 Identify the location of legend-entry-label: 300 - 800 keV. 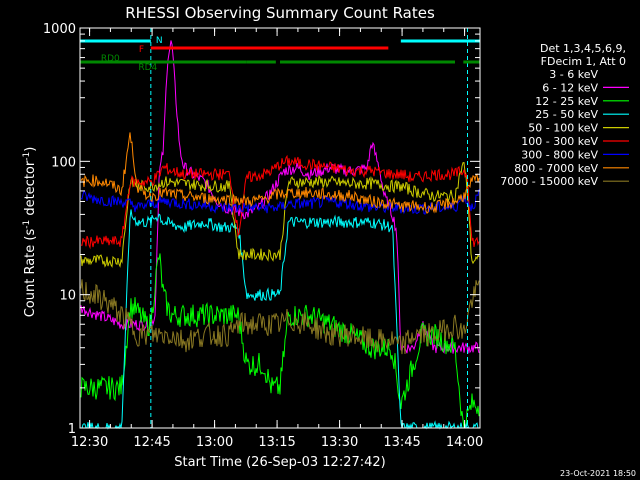
(559, 154).